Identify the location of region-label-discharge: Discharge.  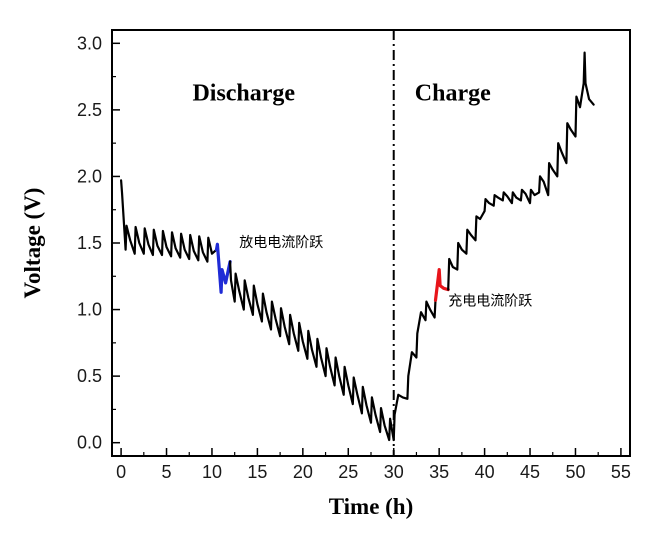
(243, 94).